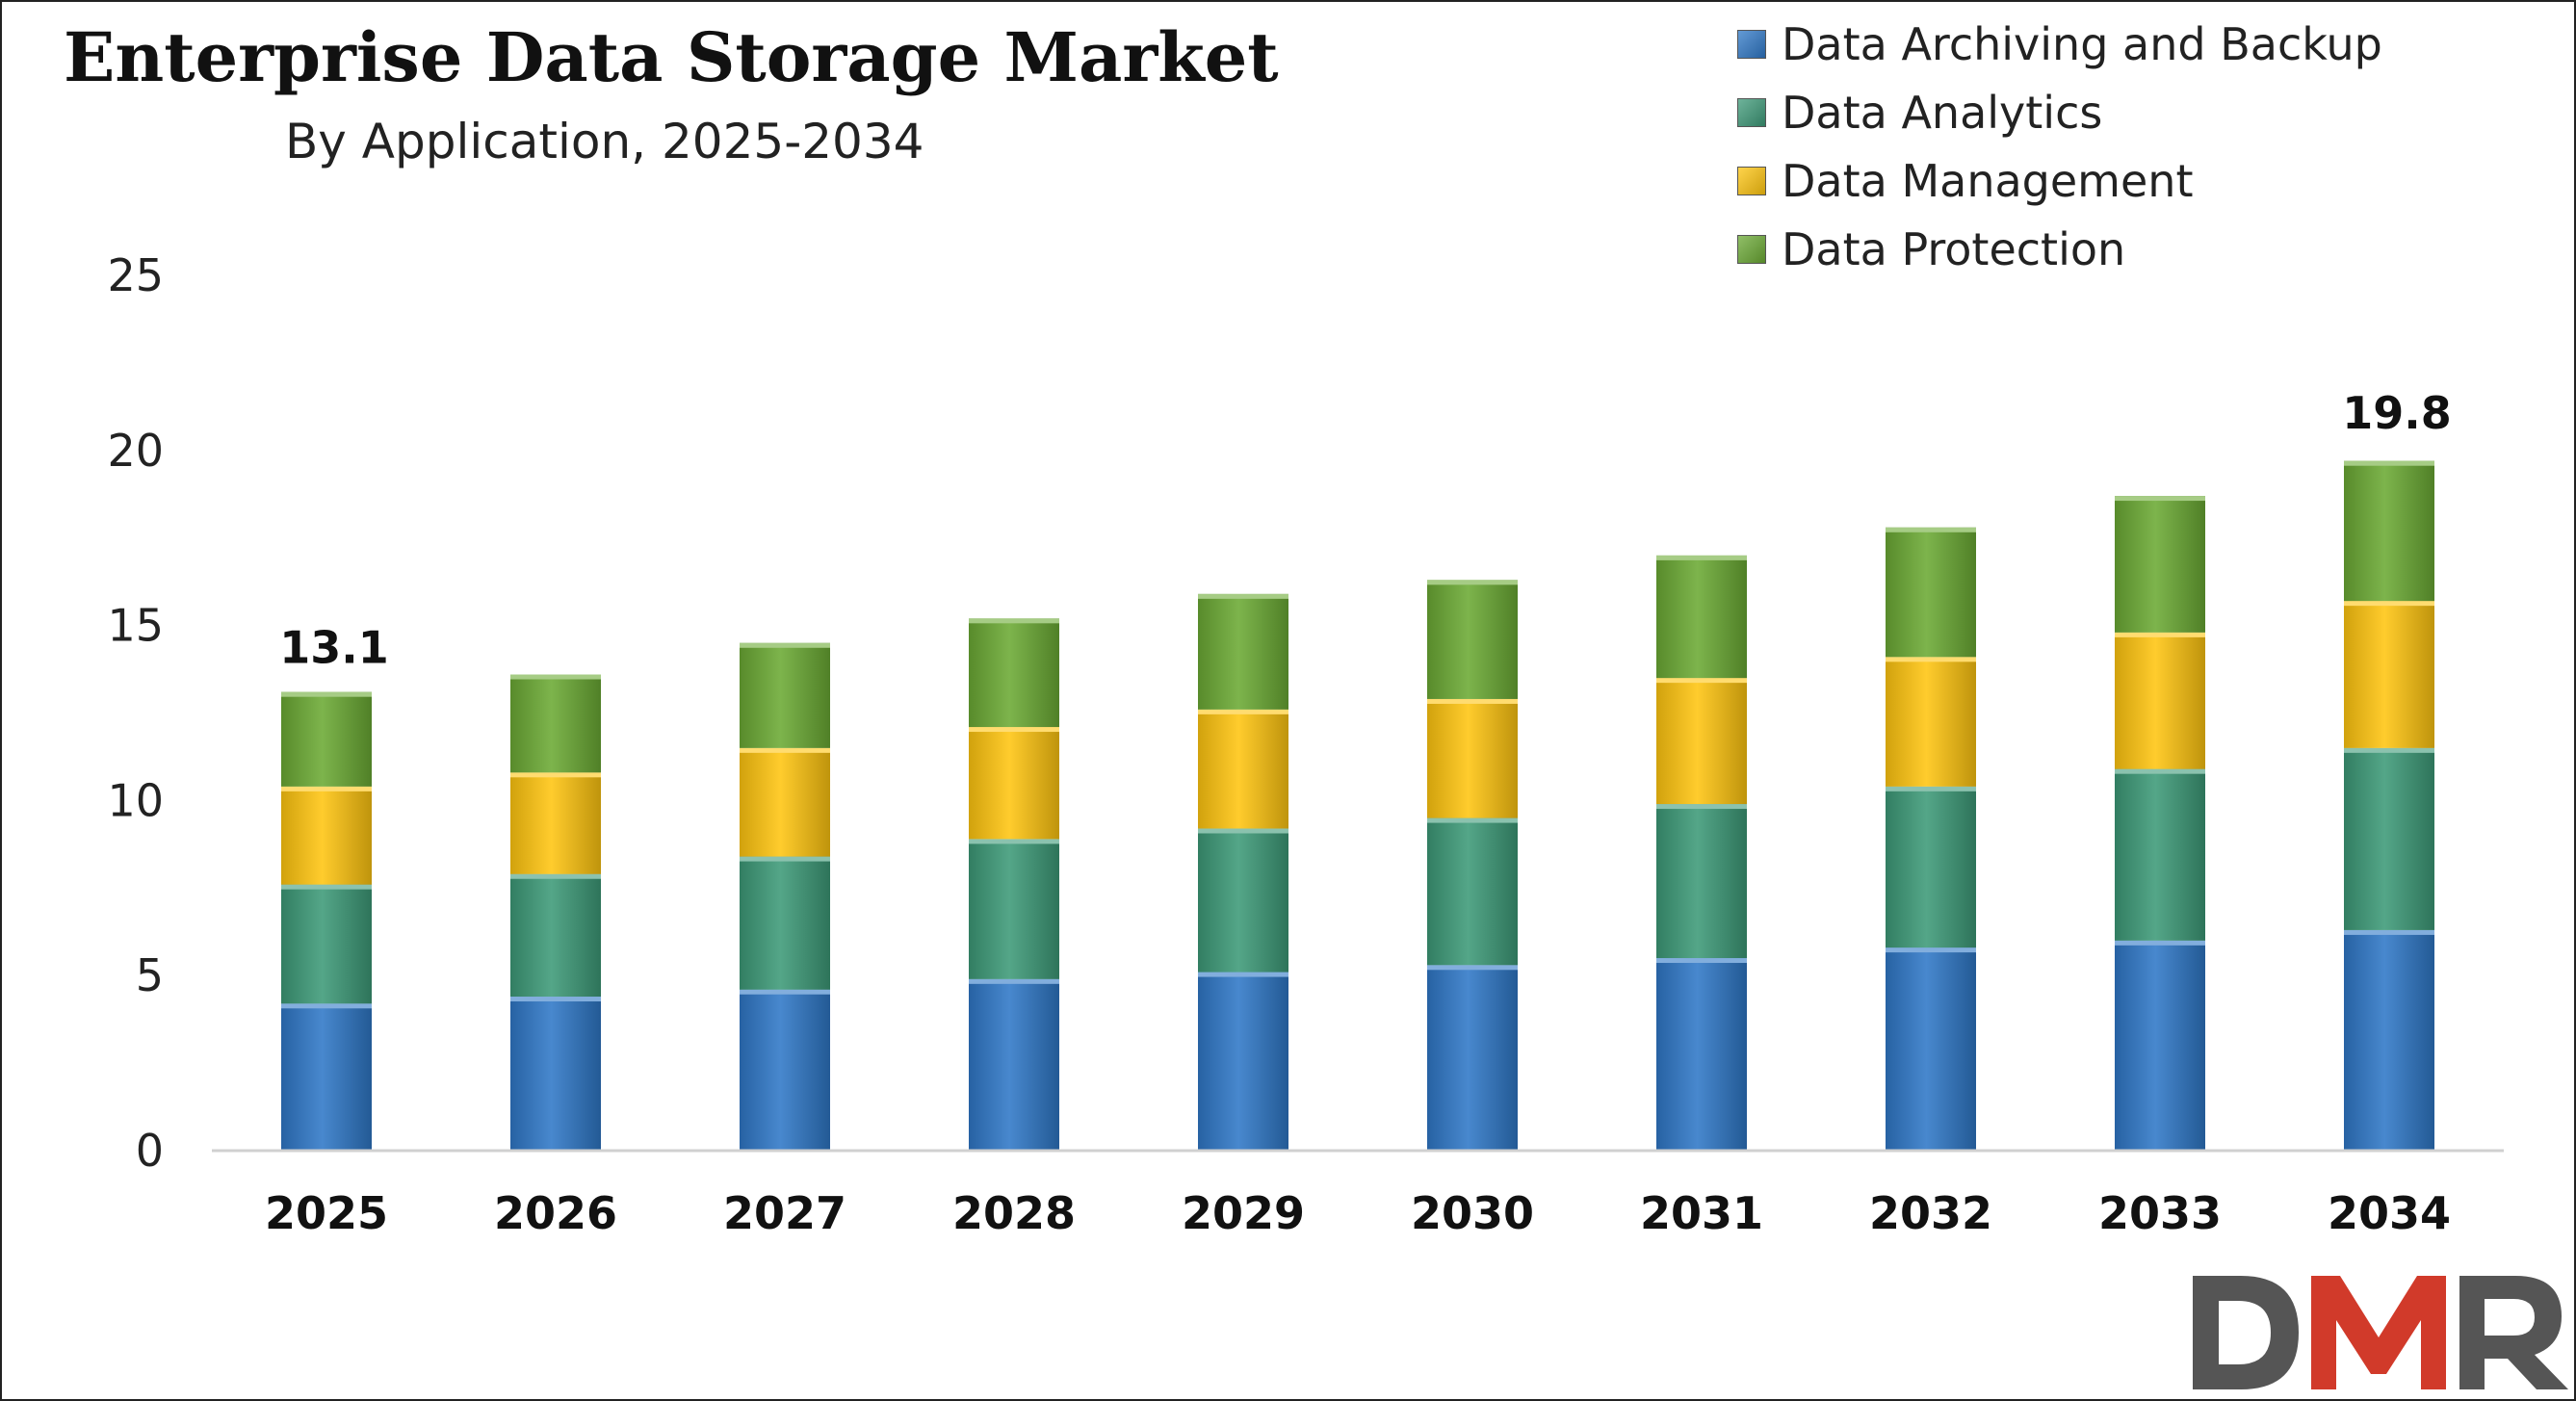  I want to click on y-tick-label: 0, so click(150, 1151).